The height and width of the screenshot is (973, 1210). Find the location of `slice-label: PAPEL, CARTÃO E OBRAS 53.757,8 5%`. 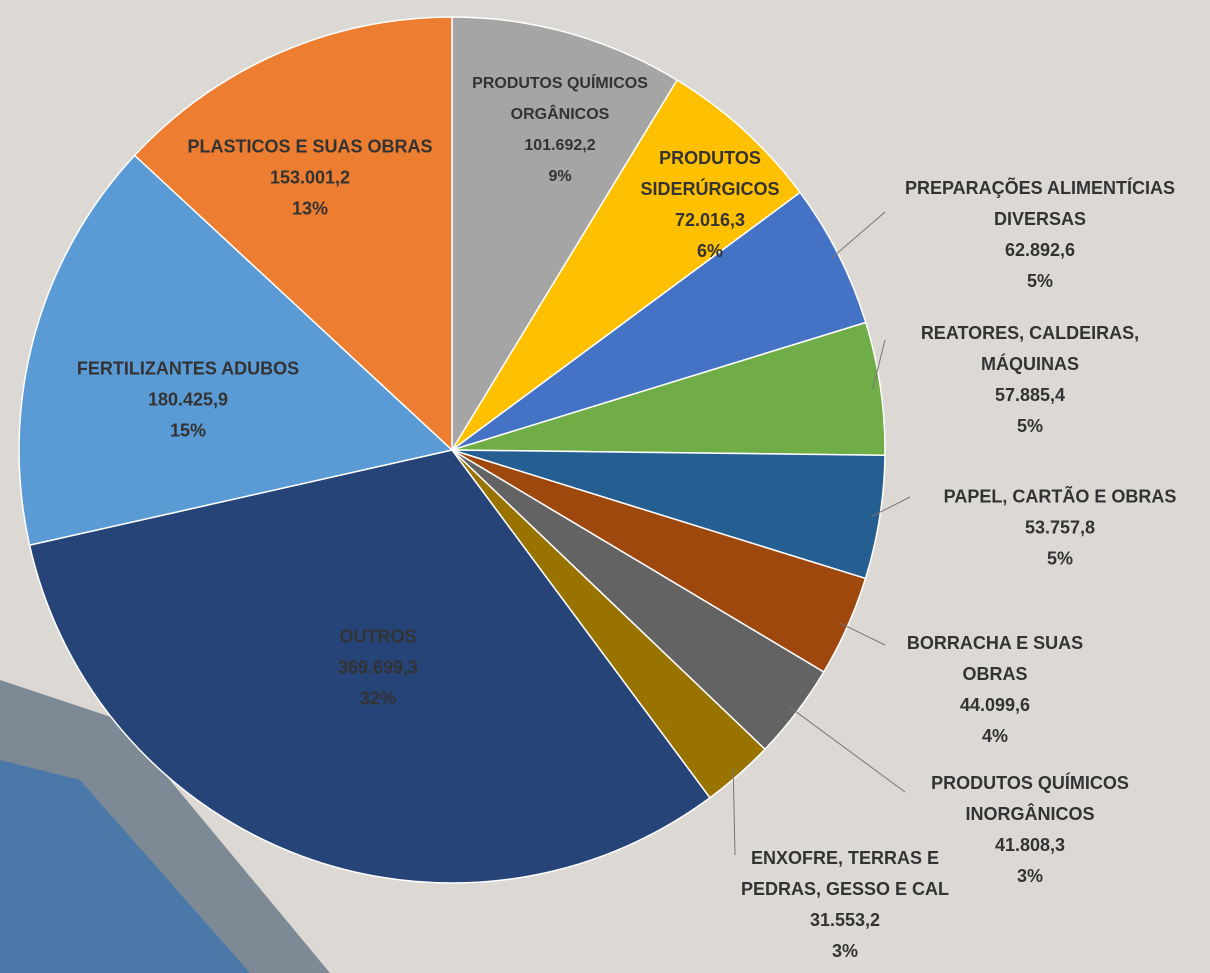

slice-label: PAPEL, CARTÃO E OBRAS 53.757,8 5% is located at coordinates (1060, 528).